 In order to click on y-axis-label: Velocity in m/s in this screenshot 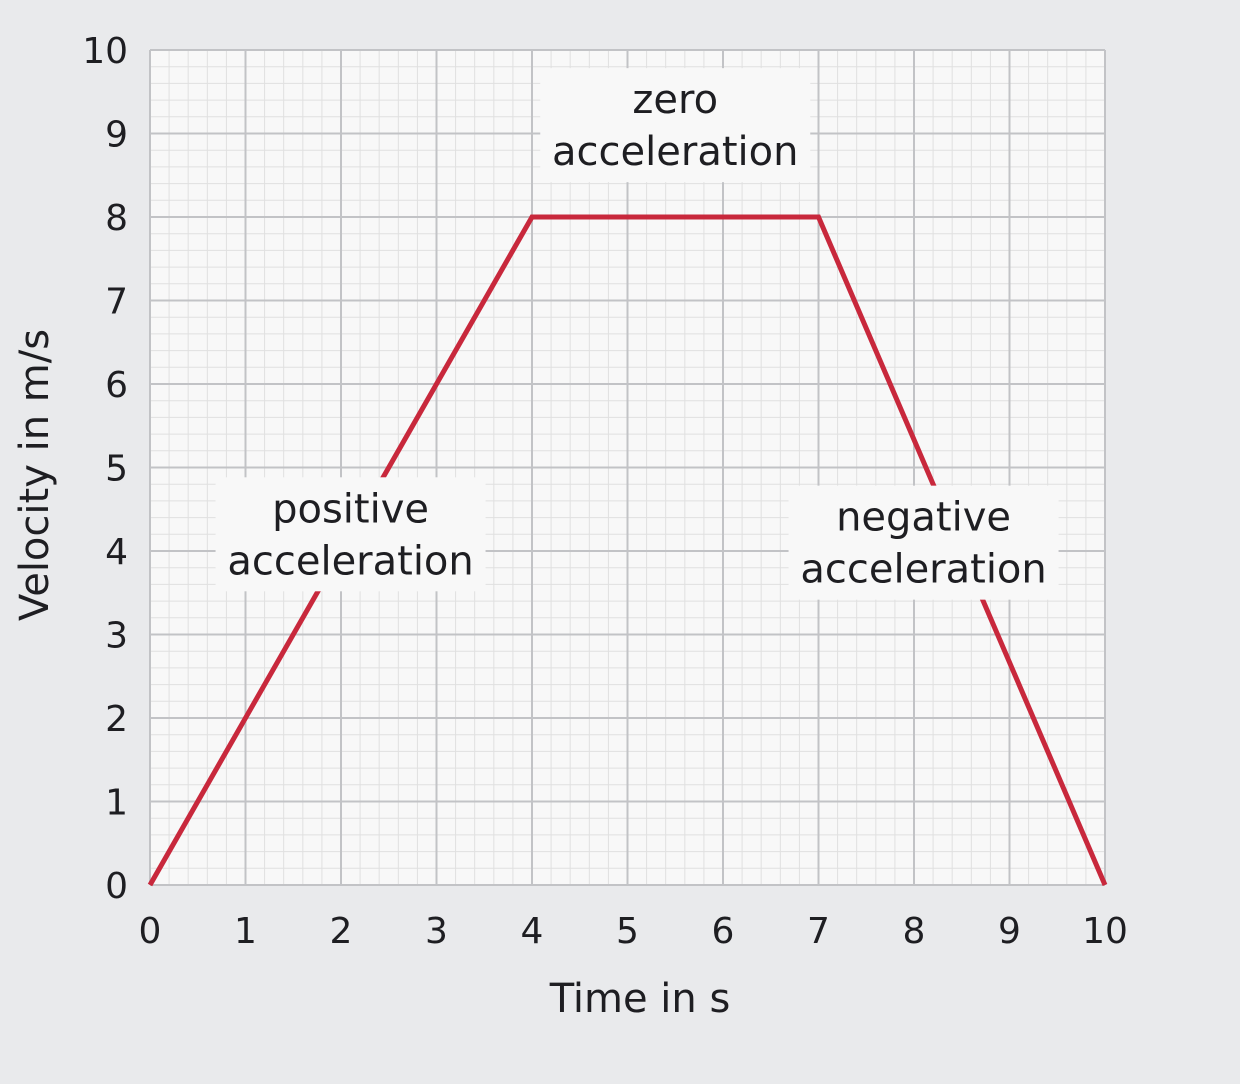, I will do `click(35, 475)`.